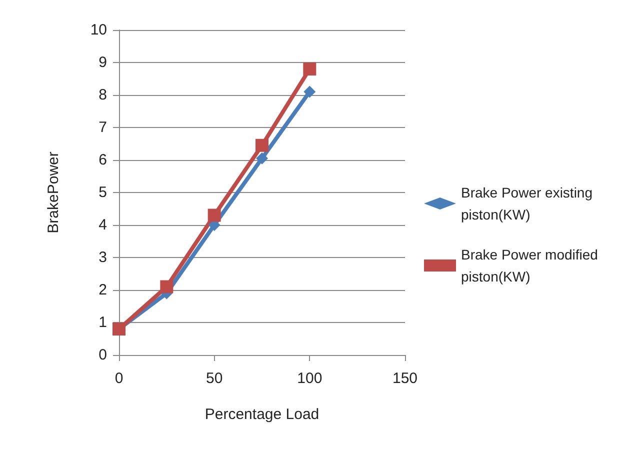 This screenshot has height=469, width=644. I want to click on y-tick-label: 7, so click(102, 127).